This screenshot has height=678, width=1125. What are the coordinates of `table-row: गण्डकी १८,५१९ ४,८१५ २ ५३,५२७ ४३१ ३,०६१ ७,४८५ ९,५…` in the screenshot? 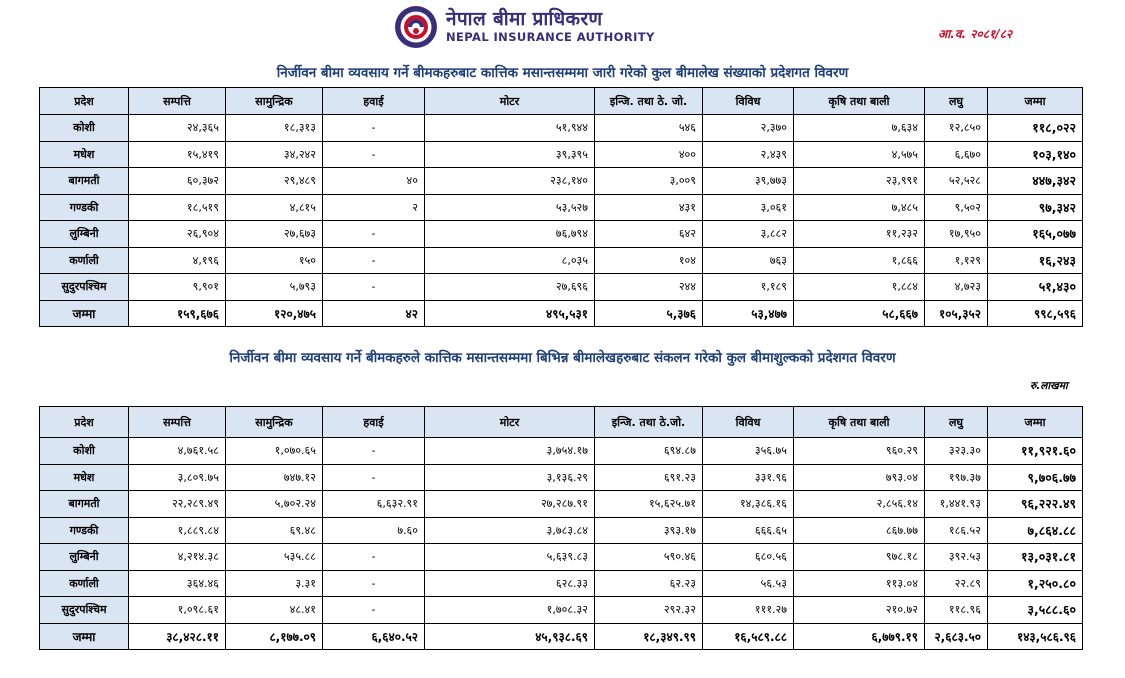 It's located at (561, 207).